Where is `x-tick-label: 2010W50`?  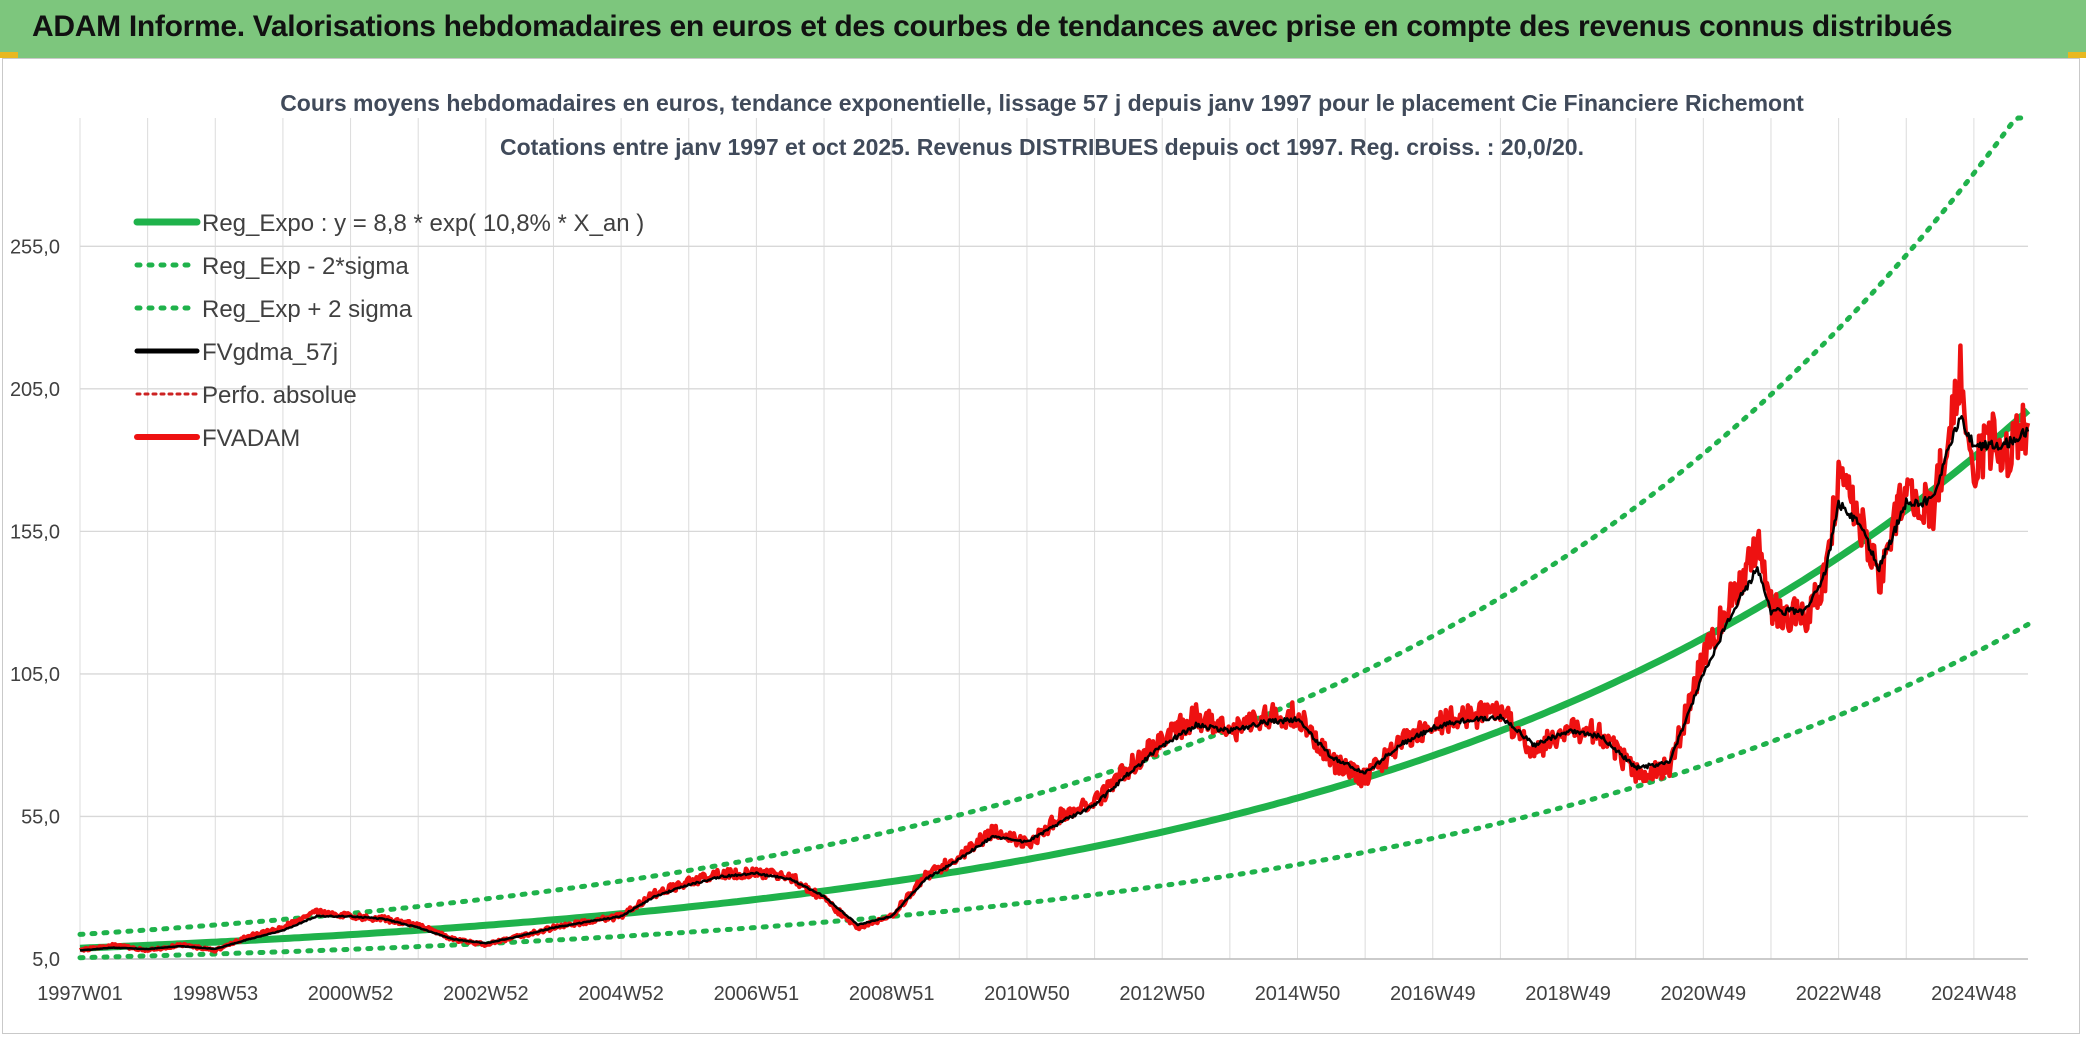 x-tick-label: 2010W50 is located at coordinates (1027, 994).